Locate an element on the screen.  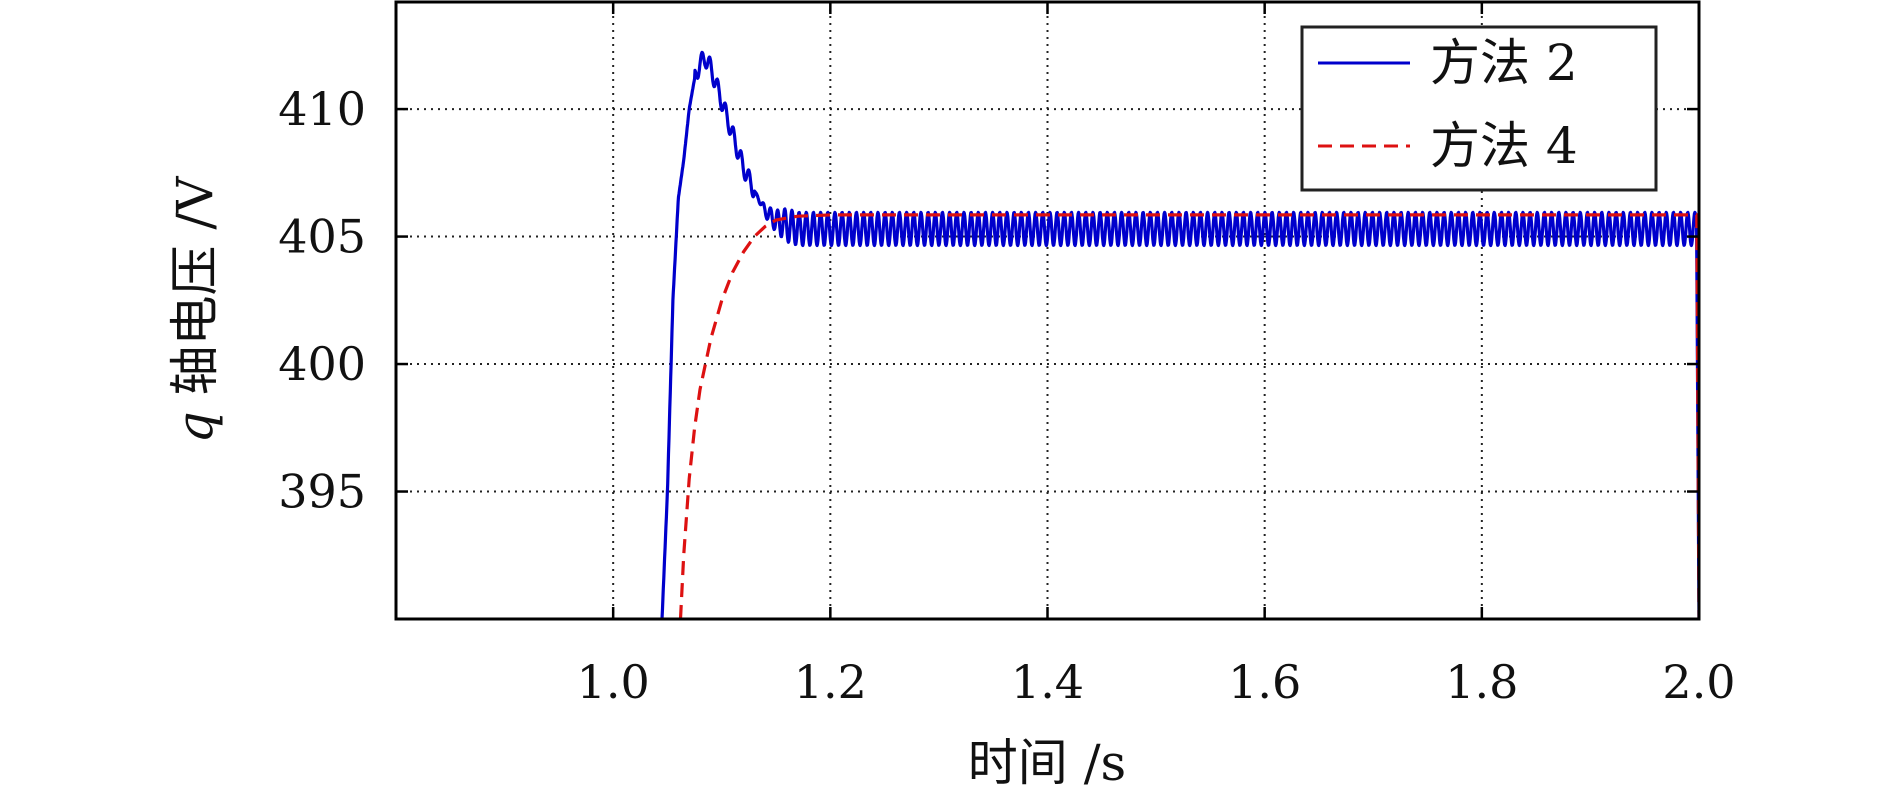
y-axis-label-text: 轴电压 /V is located at coordinates (195, 294).